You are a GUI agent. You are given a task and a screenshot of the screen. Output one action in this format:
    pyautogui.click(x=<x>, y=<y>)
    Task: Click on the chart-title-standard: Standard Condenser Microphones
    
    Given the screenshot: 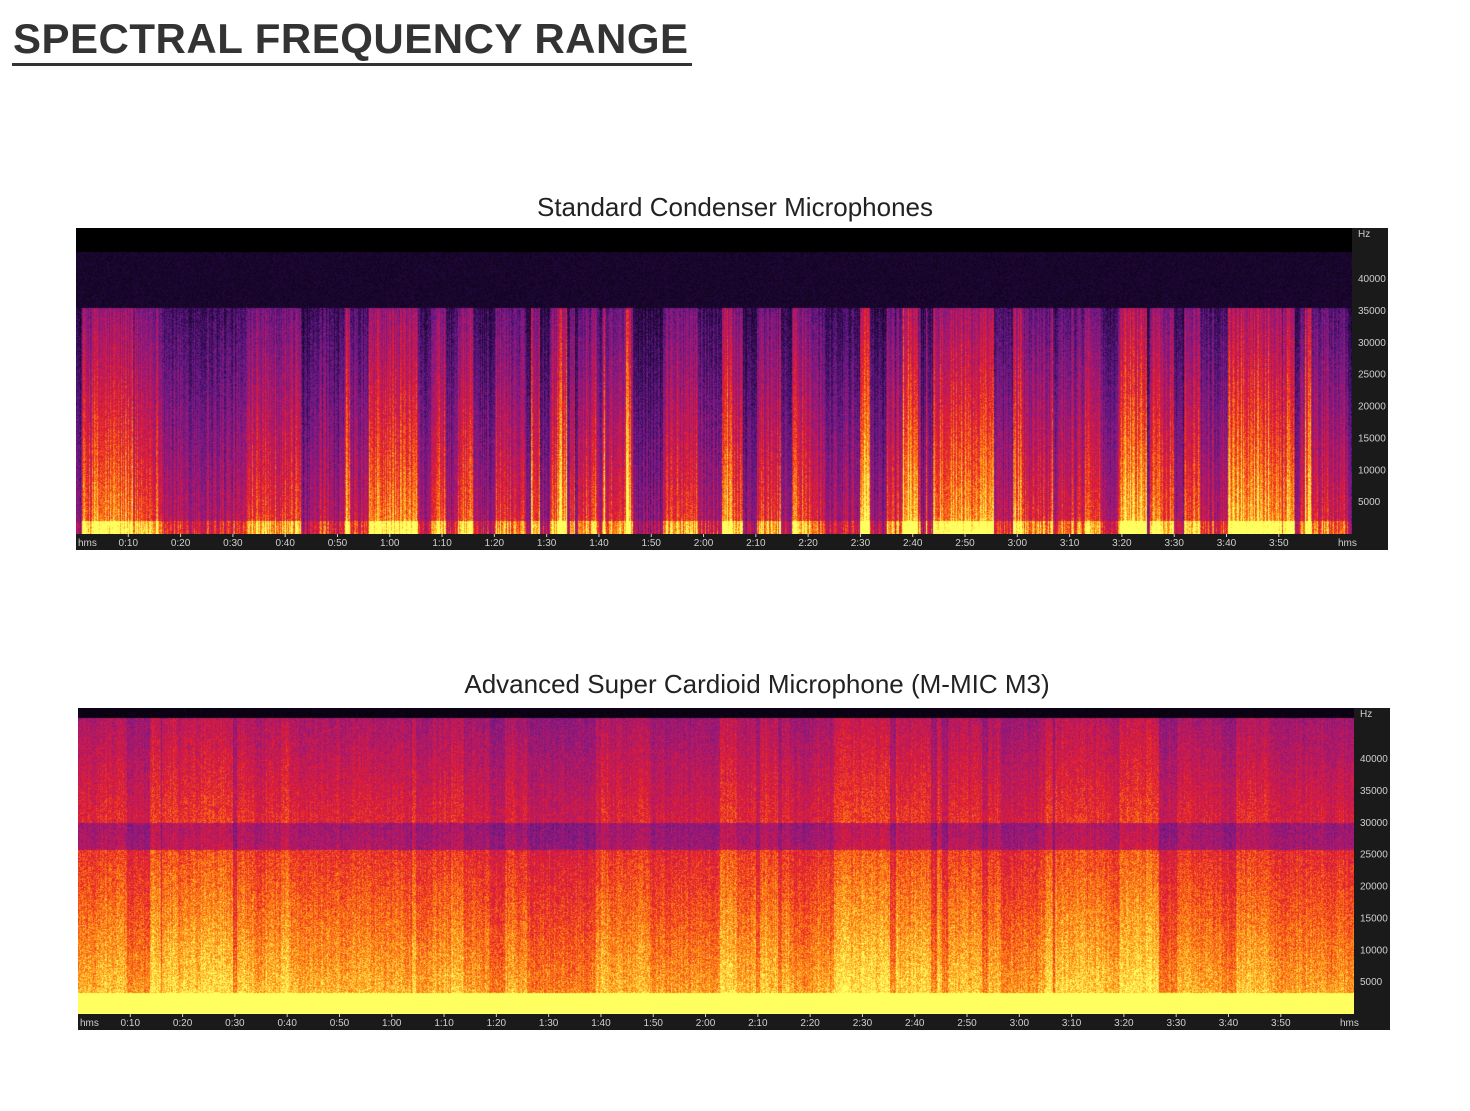 What is the action you would take?
    pyautogui.click(x=735, y=207)
    